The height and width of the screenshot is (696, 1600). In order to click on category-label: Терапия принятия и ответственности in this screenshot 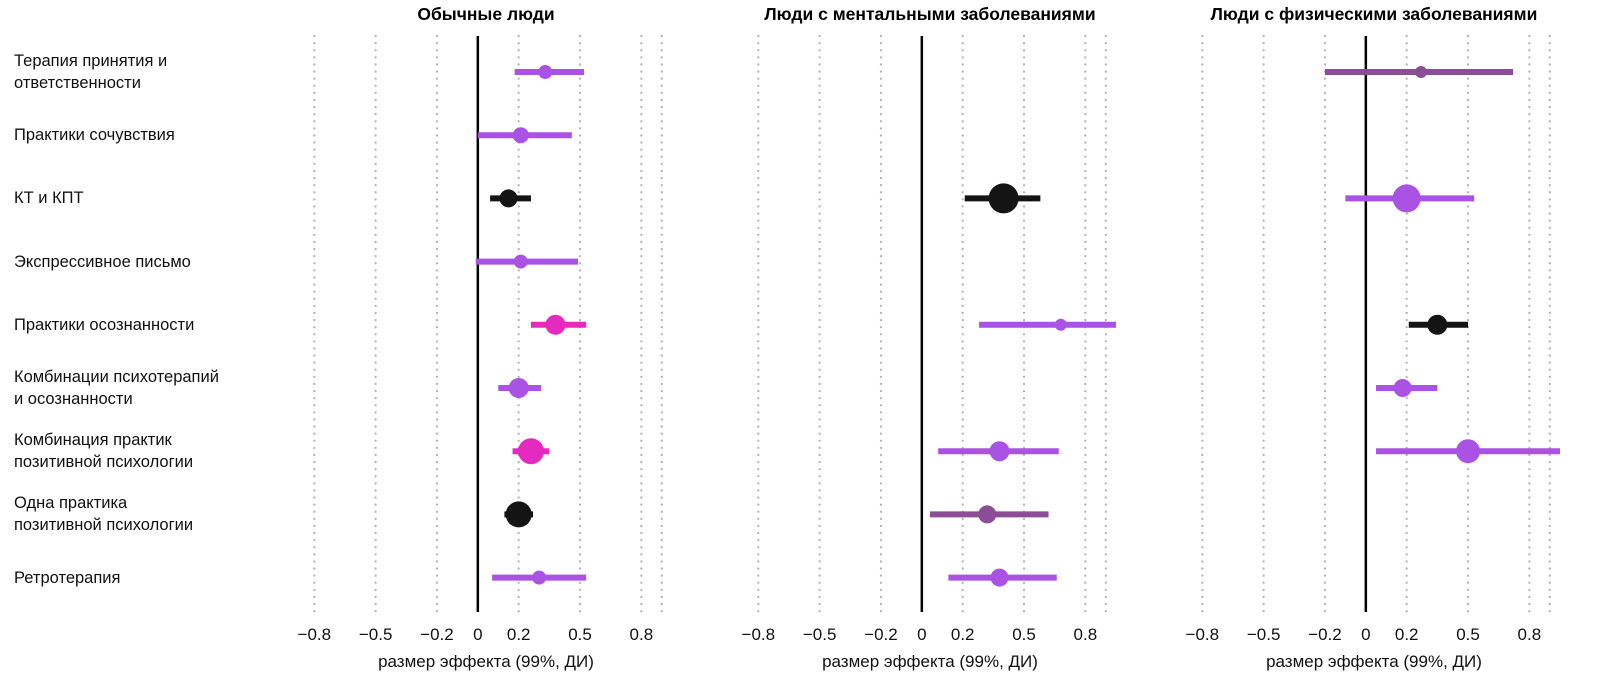, I will do `click(91, 72)`.